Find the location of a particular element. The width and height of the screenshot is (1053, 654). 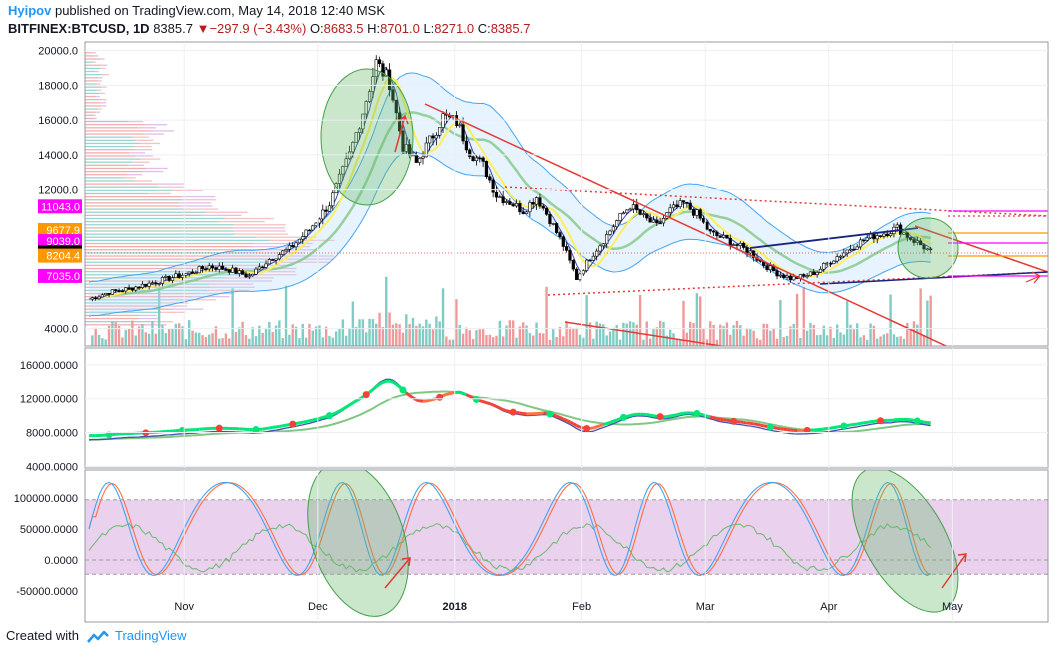

time-tick-label: Apr is located at coordinates (828, 607).